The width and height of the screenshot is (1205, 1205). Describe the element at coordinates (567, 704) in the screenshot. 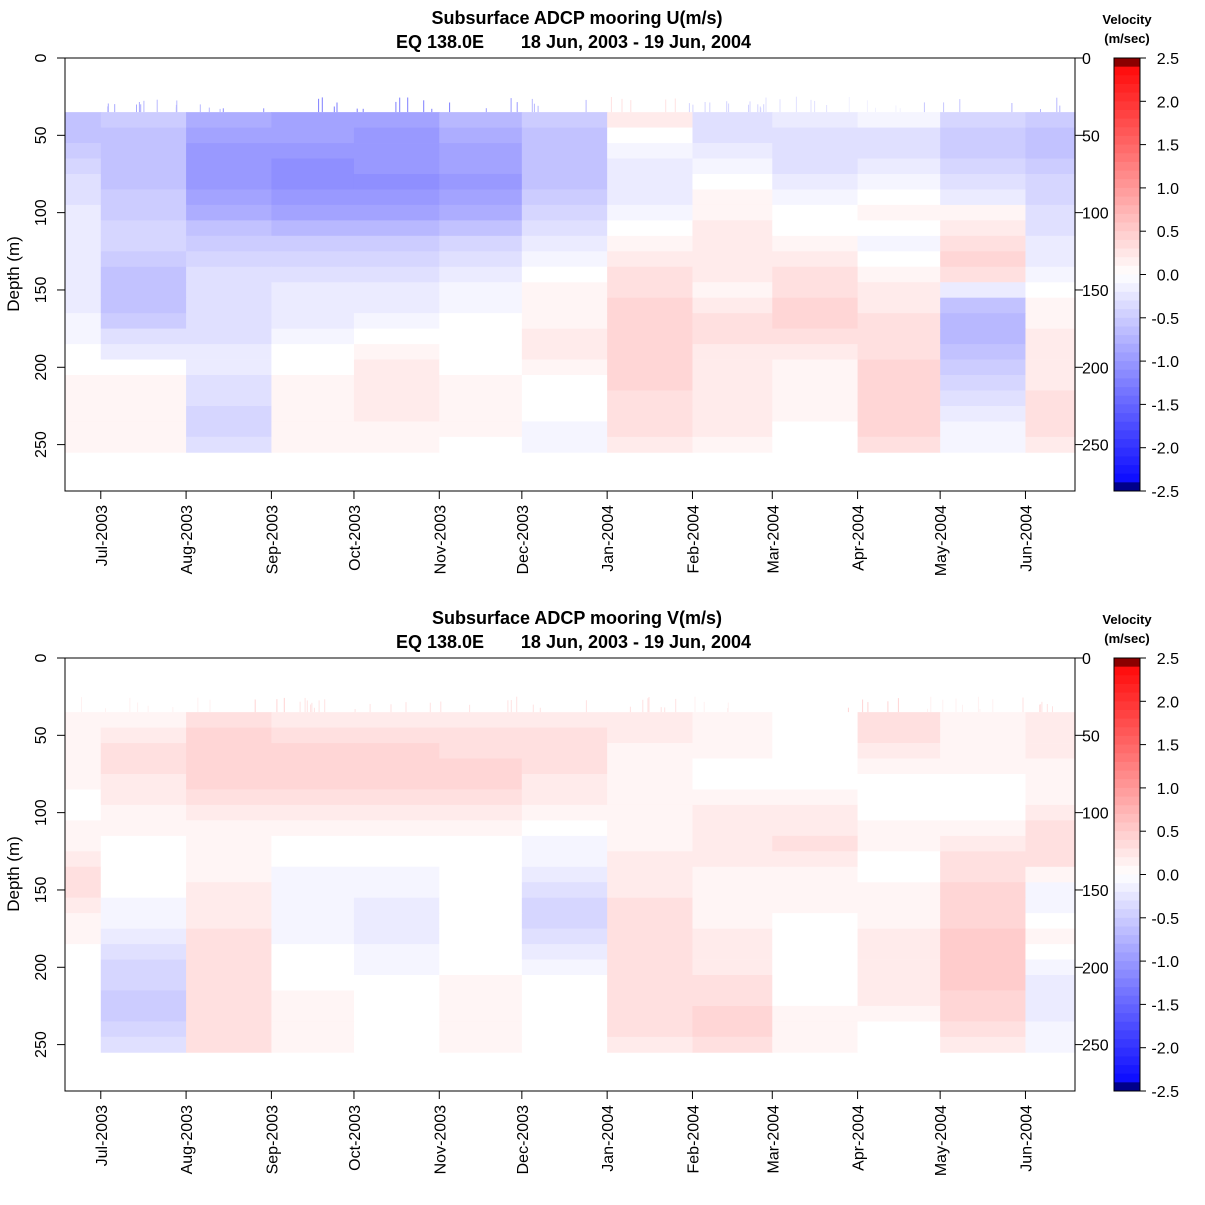

I see `surface-streaks` at that location.